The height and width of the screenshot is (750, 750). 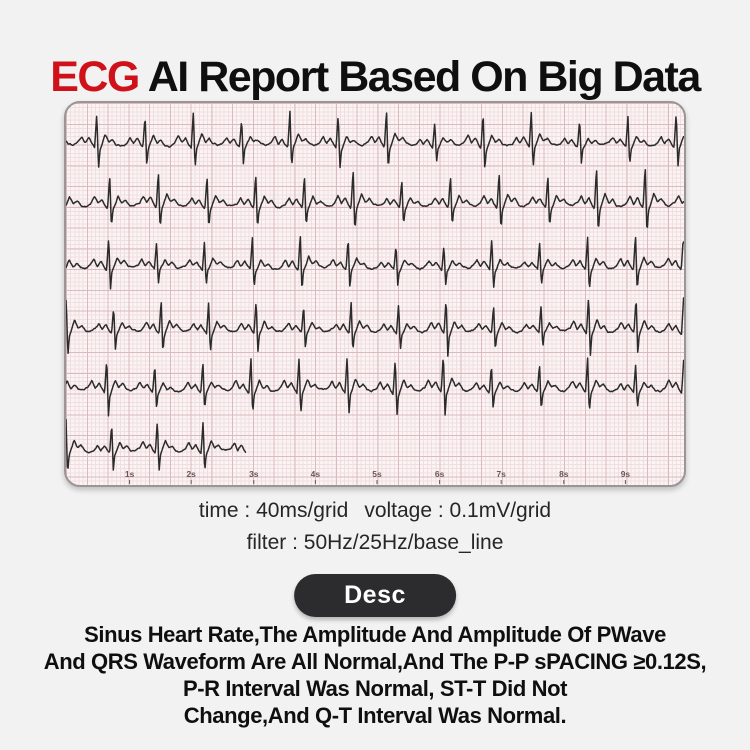 I want to click on x-axis-tick-label: 1s, so click(x=130, y=474).